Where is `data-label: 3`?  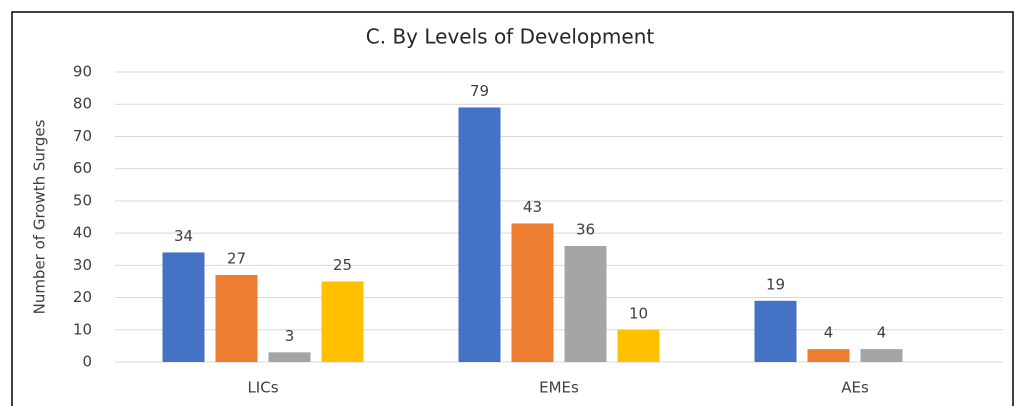 data-label: 3 is located at coordinates (290, 336).